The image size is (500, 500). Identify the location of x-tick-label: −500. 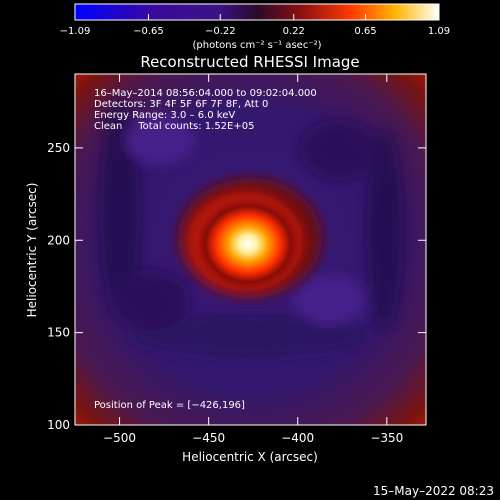
(119, 438).